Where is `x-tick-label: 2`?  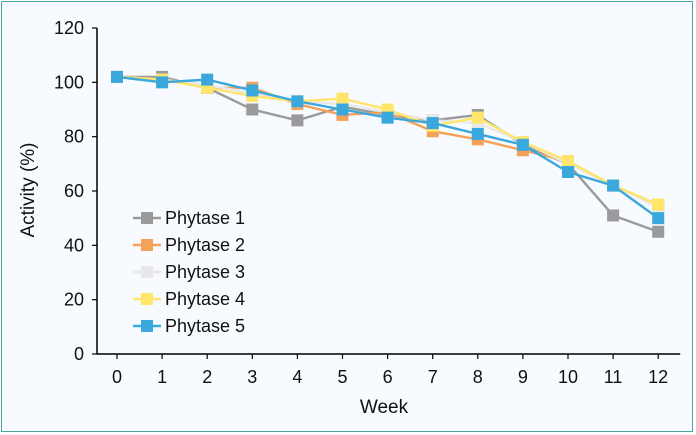 x-tick-label: 2 is located at coordinates (207, 377).